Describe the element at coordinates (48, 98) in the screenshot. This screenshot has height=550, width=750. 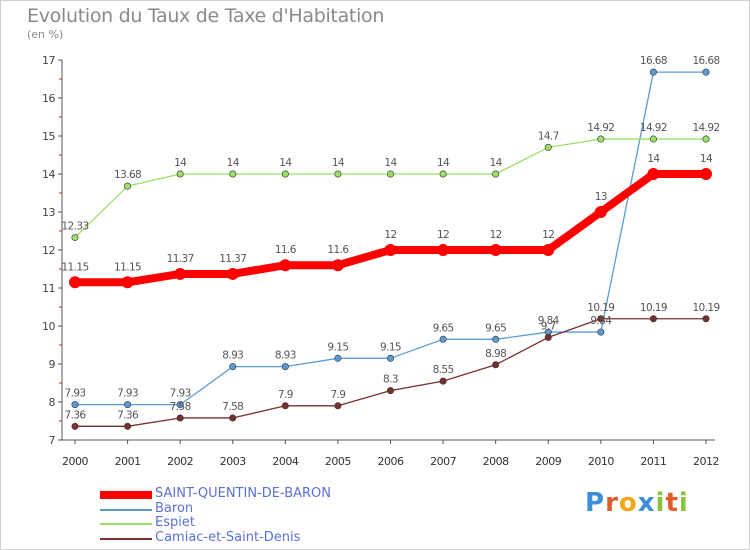
I see `y-tick-label: 16` at that location.